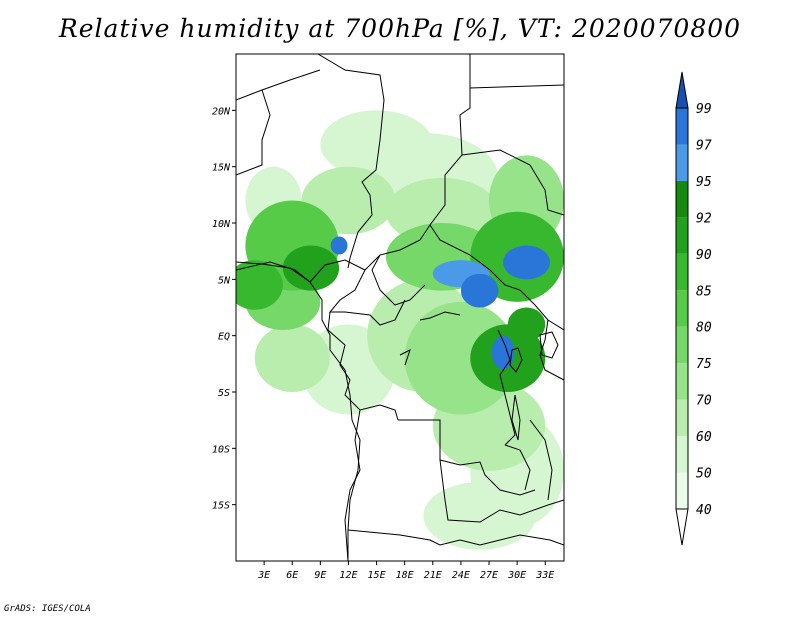 The height and width of the screenshot is (618, 800). Describe the element at coordinates (682, 527) in the screenshot. I see `colorbar-below-arrow` at that location.